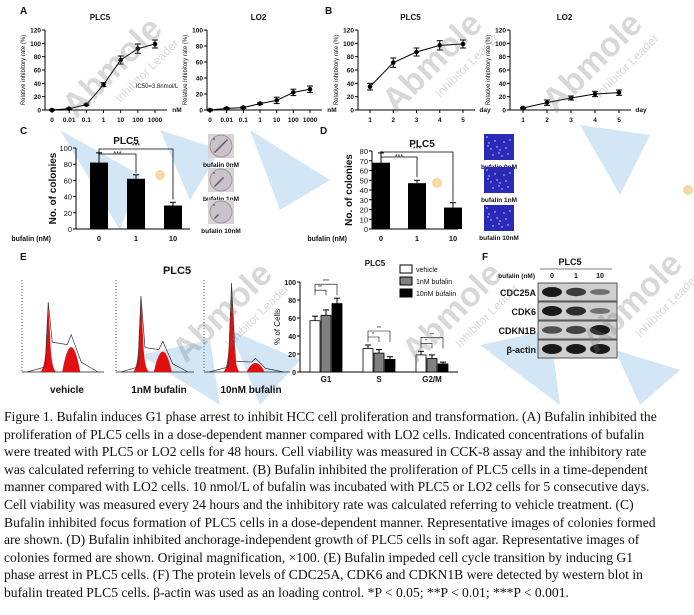 This screenshot has width=694, height=615. I want to click on x-tick-label: 100, so click(293, 120).